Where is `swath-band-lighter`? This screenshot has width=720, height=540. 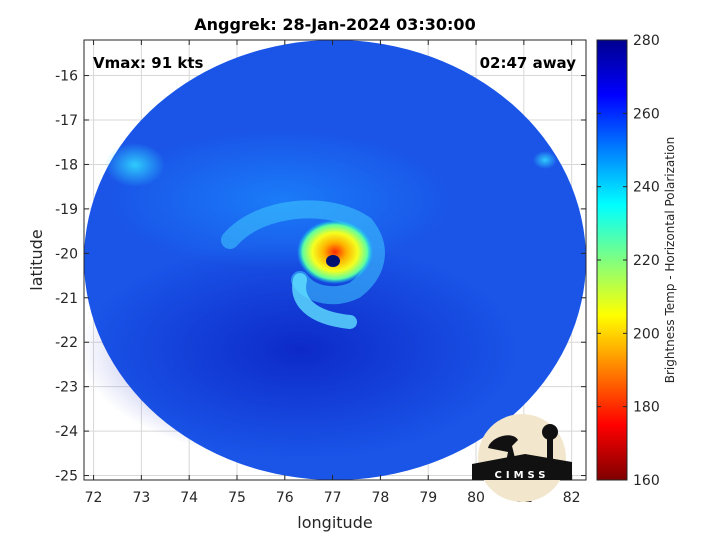
swath-band-lighter is located at coordinates (280, 200).